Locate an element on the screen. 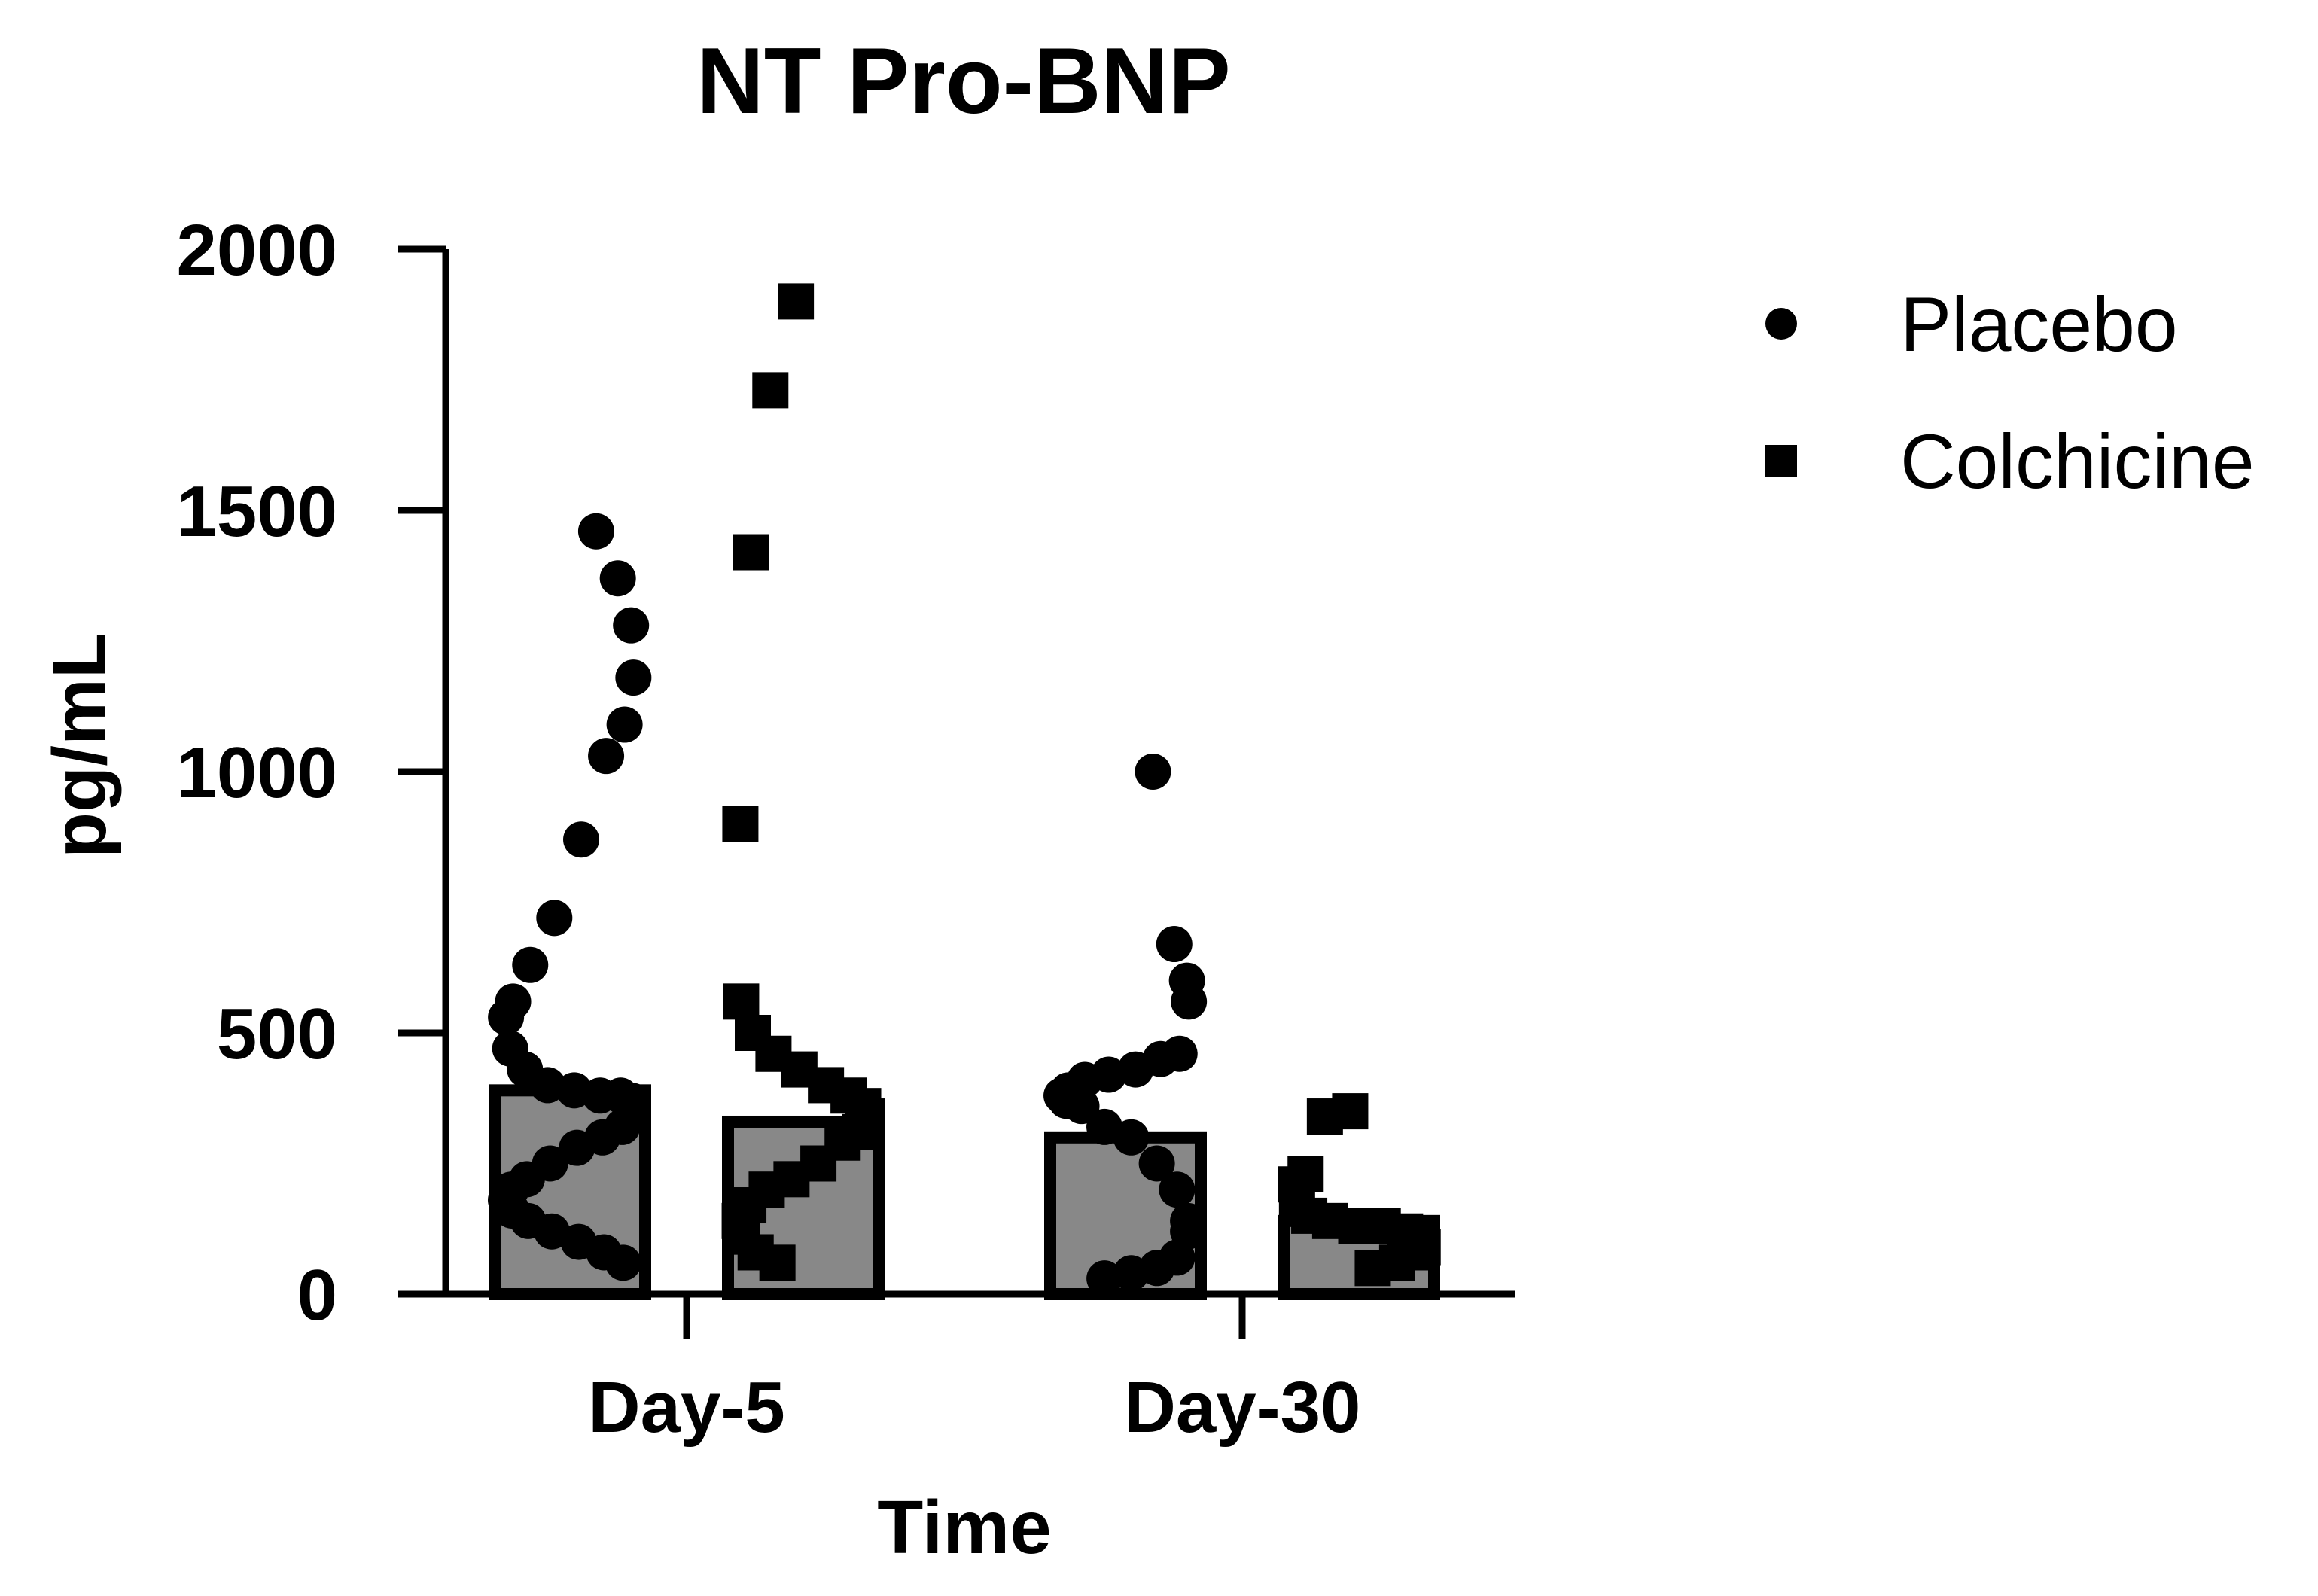 The image size is (2318, 1596). x-tick-label: Day-30 is located at coordinates (1242, 1407).